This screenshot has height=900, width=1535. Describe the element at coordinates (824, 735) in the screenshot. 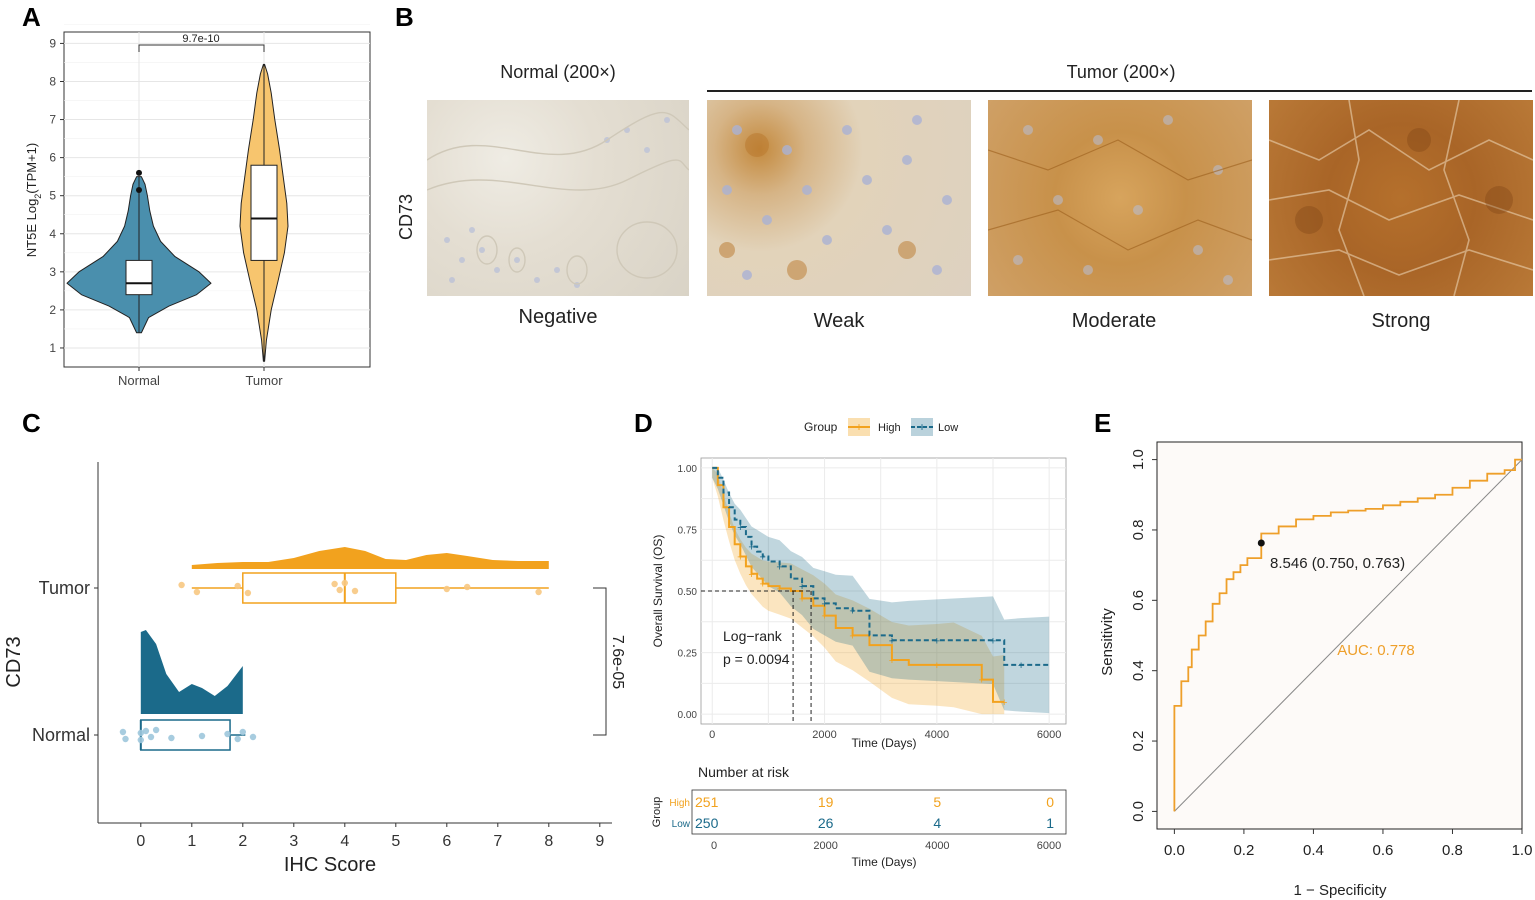

I see `x-tick-label: 2000` at that location.